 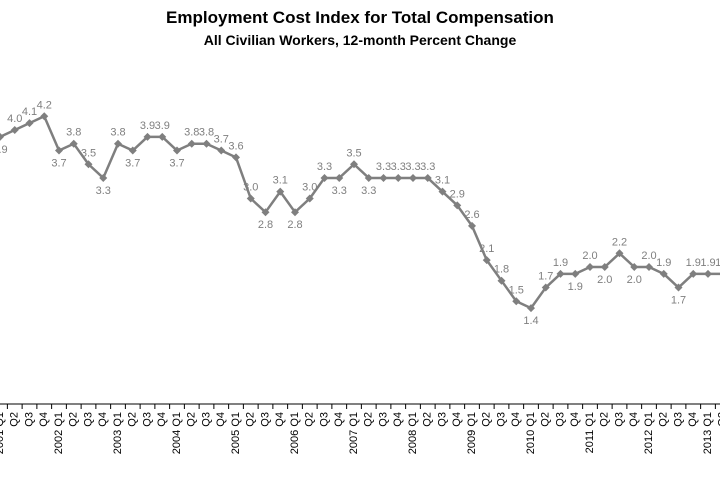 What do you see at coordinates (295, 433) in the screenshot?
I see `x-tick-label: 2006 Q1` at bounding box center [295, 433].